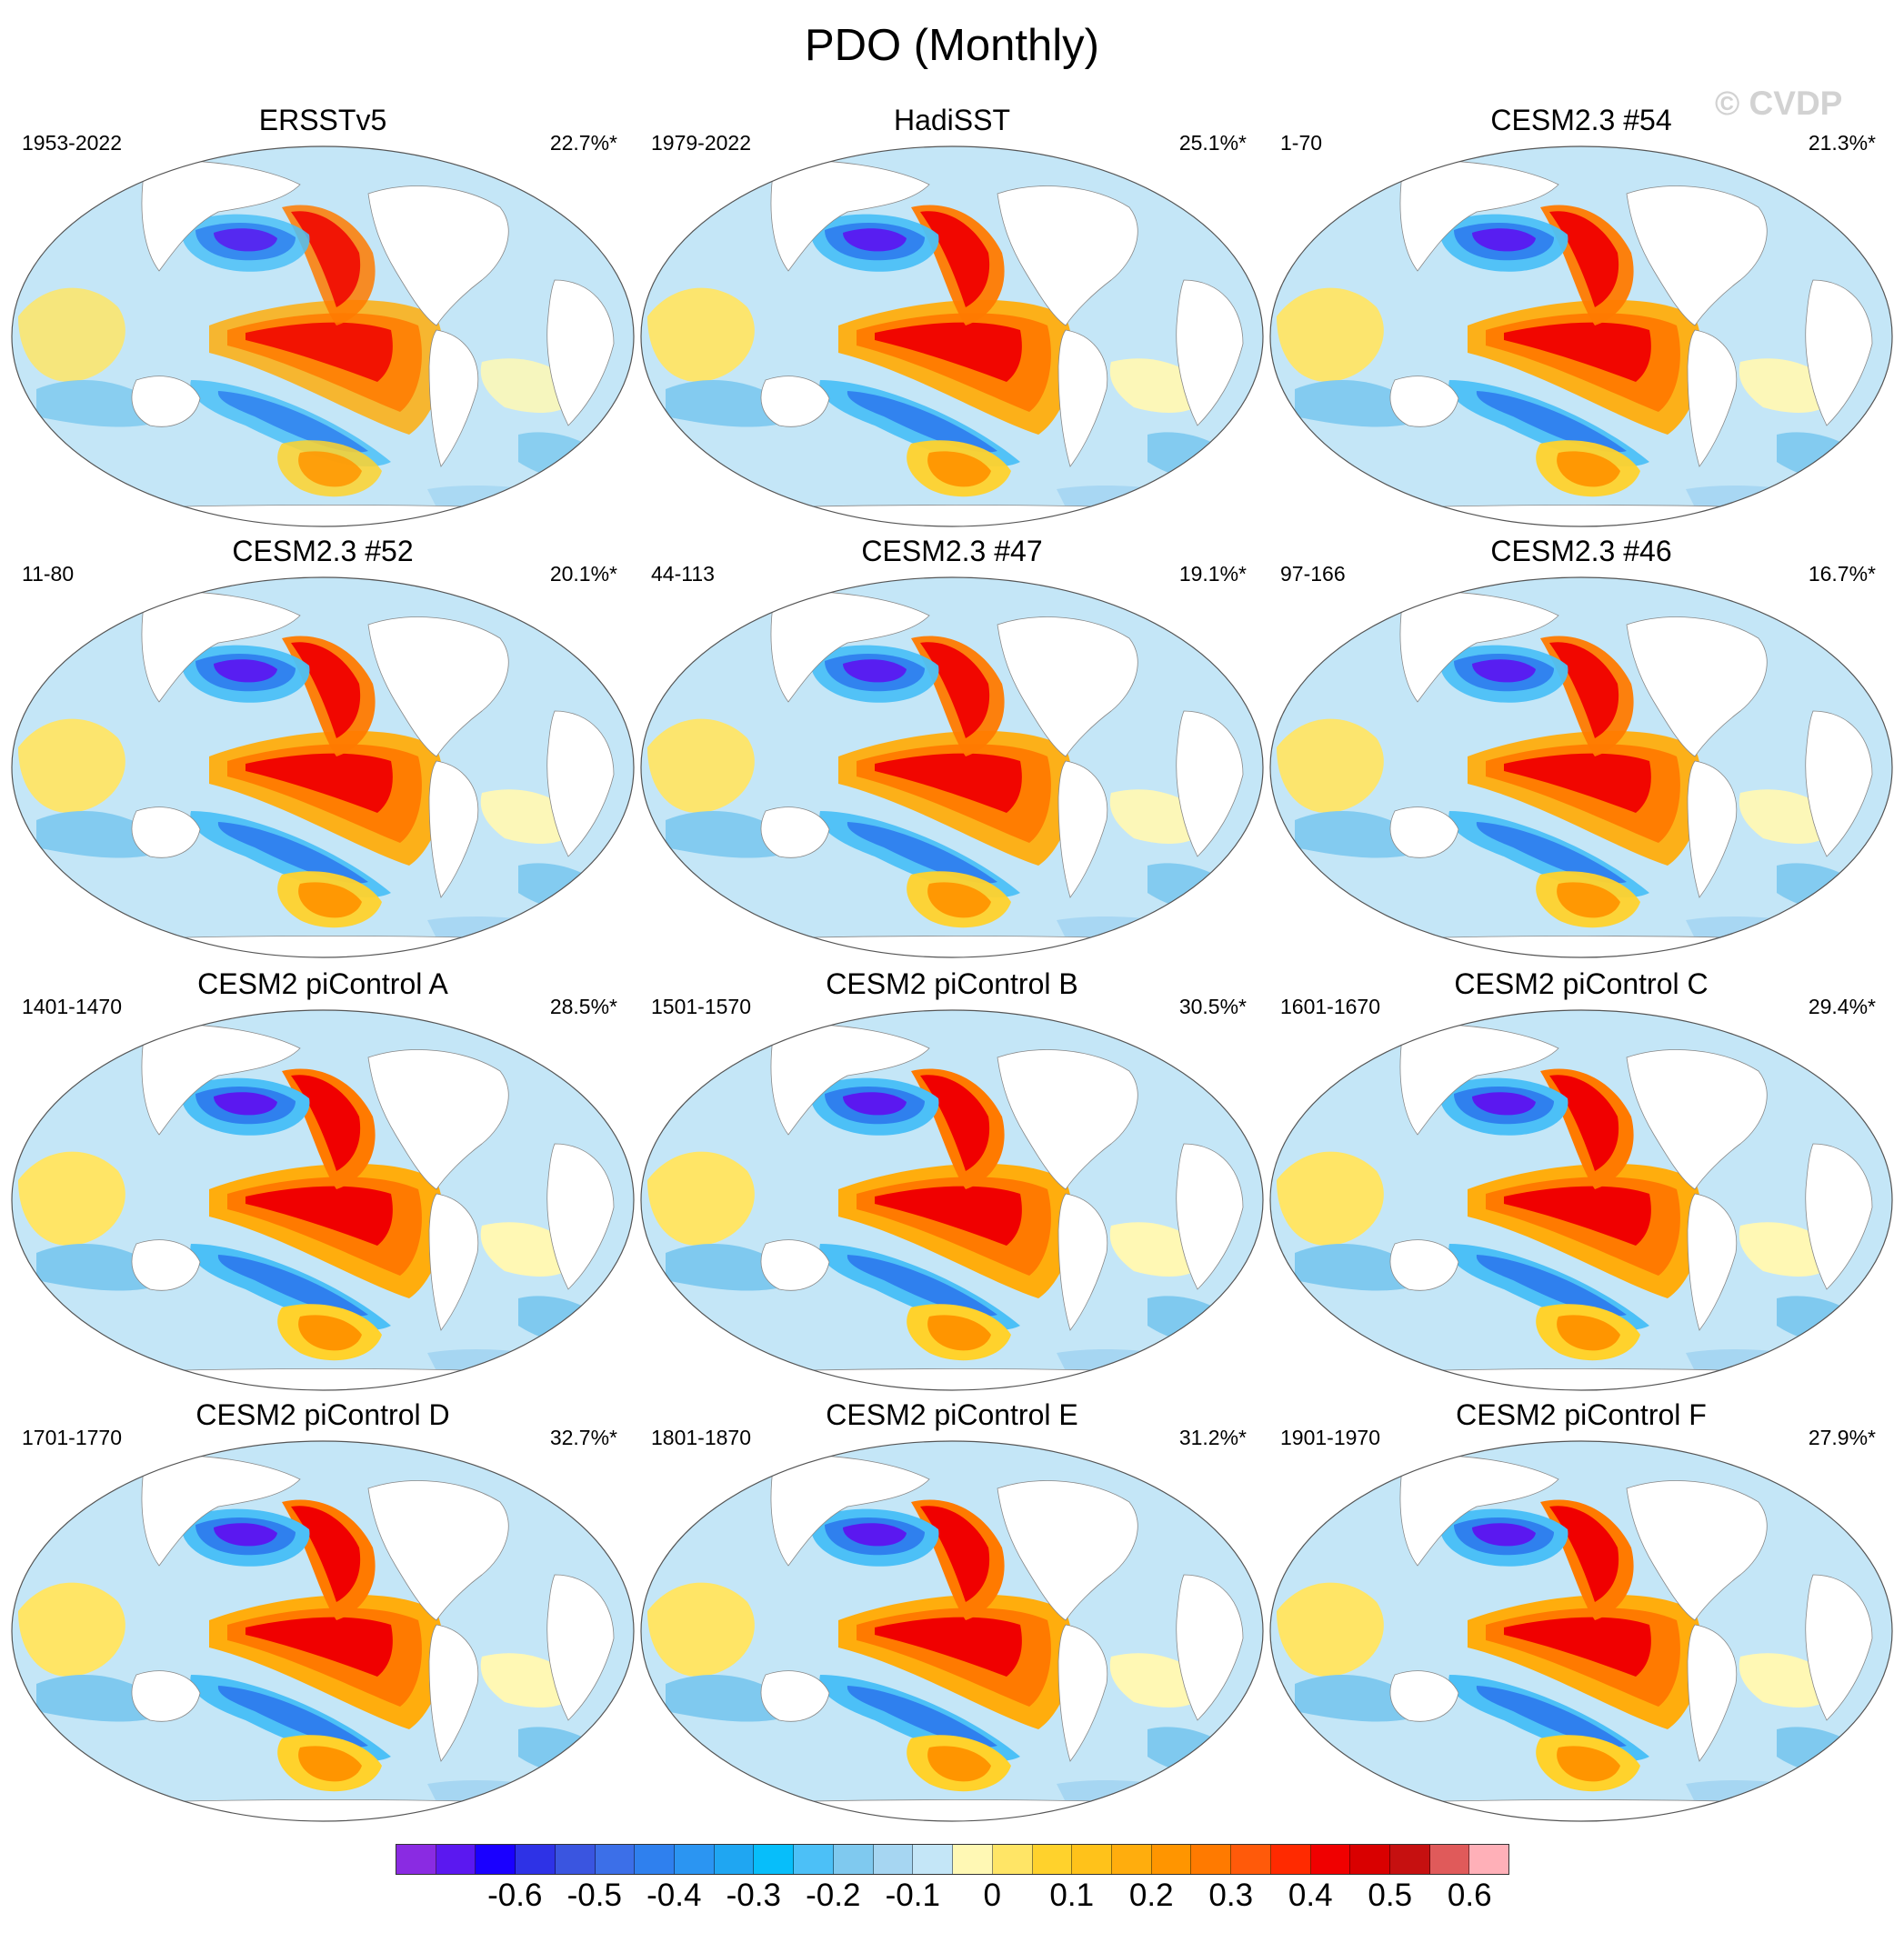 The width and height of the screenshot is (1904, 1933). What do you see at coordinates (1302, 143) in the screenshot?
I see `panel-period: 1-70` at bounding box center [1302, 143].